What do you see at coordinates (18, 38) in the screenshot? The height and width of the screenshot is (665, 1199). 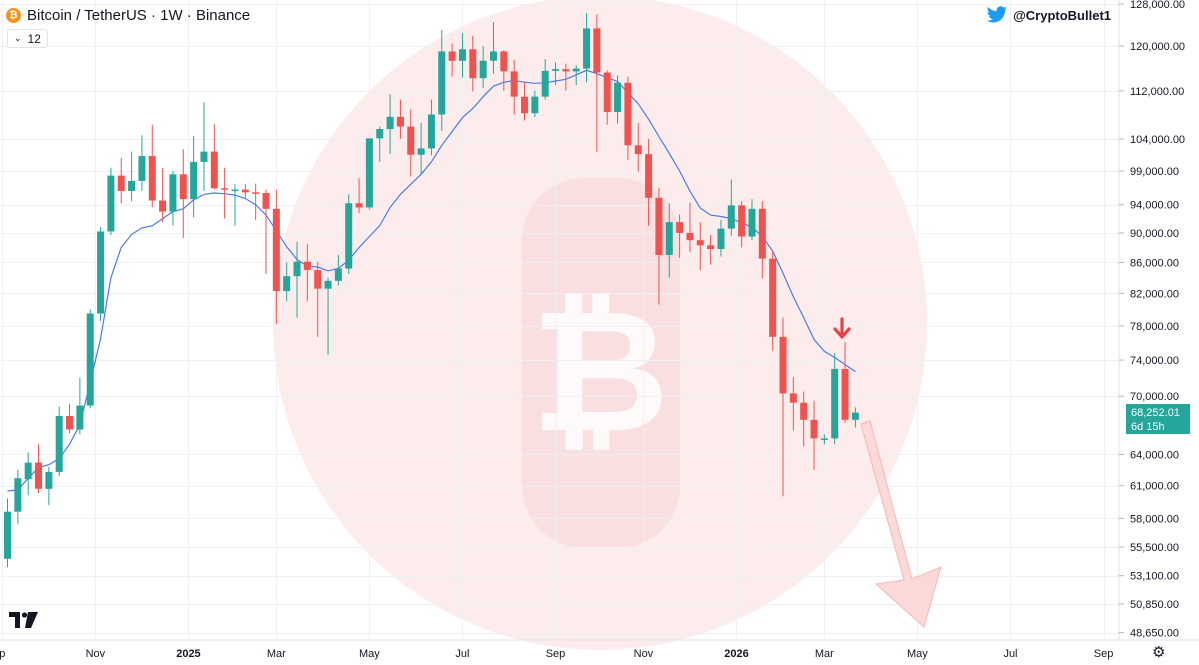 I see `chevron-down-icon: ⌄` at bounding box center [18, 38].